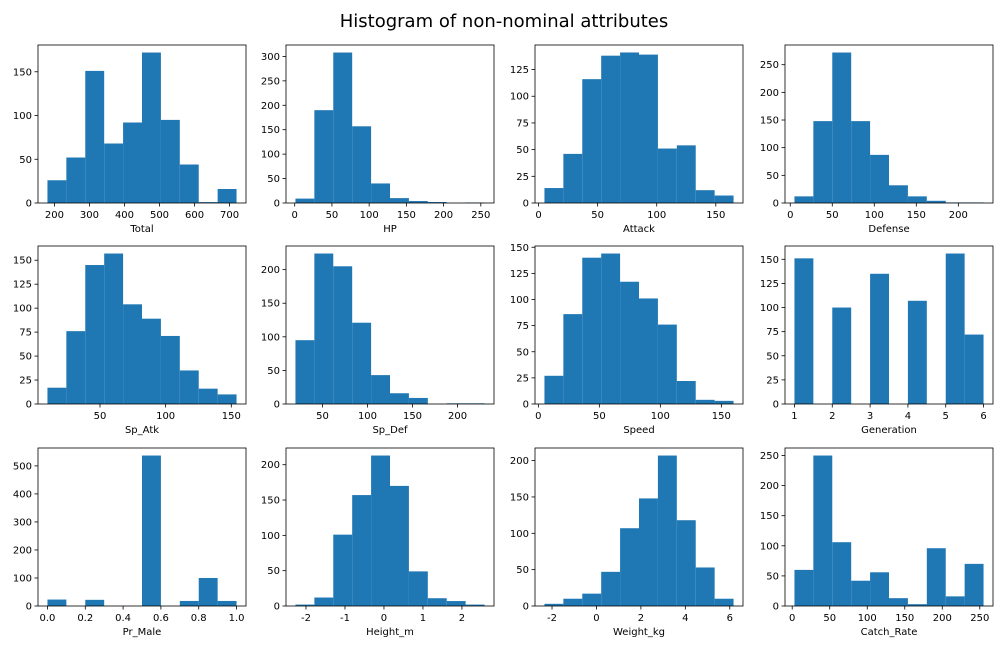 This screenshot has width=1008, height=652. Describe the element at coordinates (141, 229) in the screenshot. I see `x-axis-label: Total` at that location.